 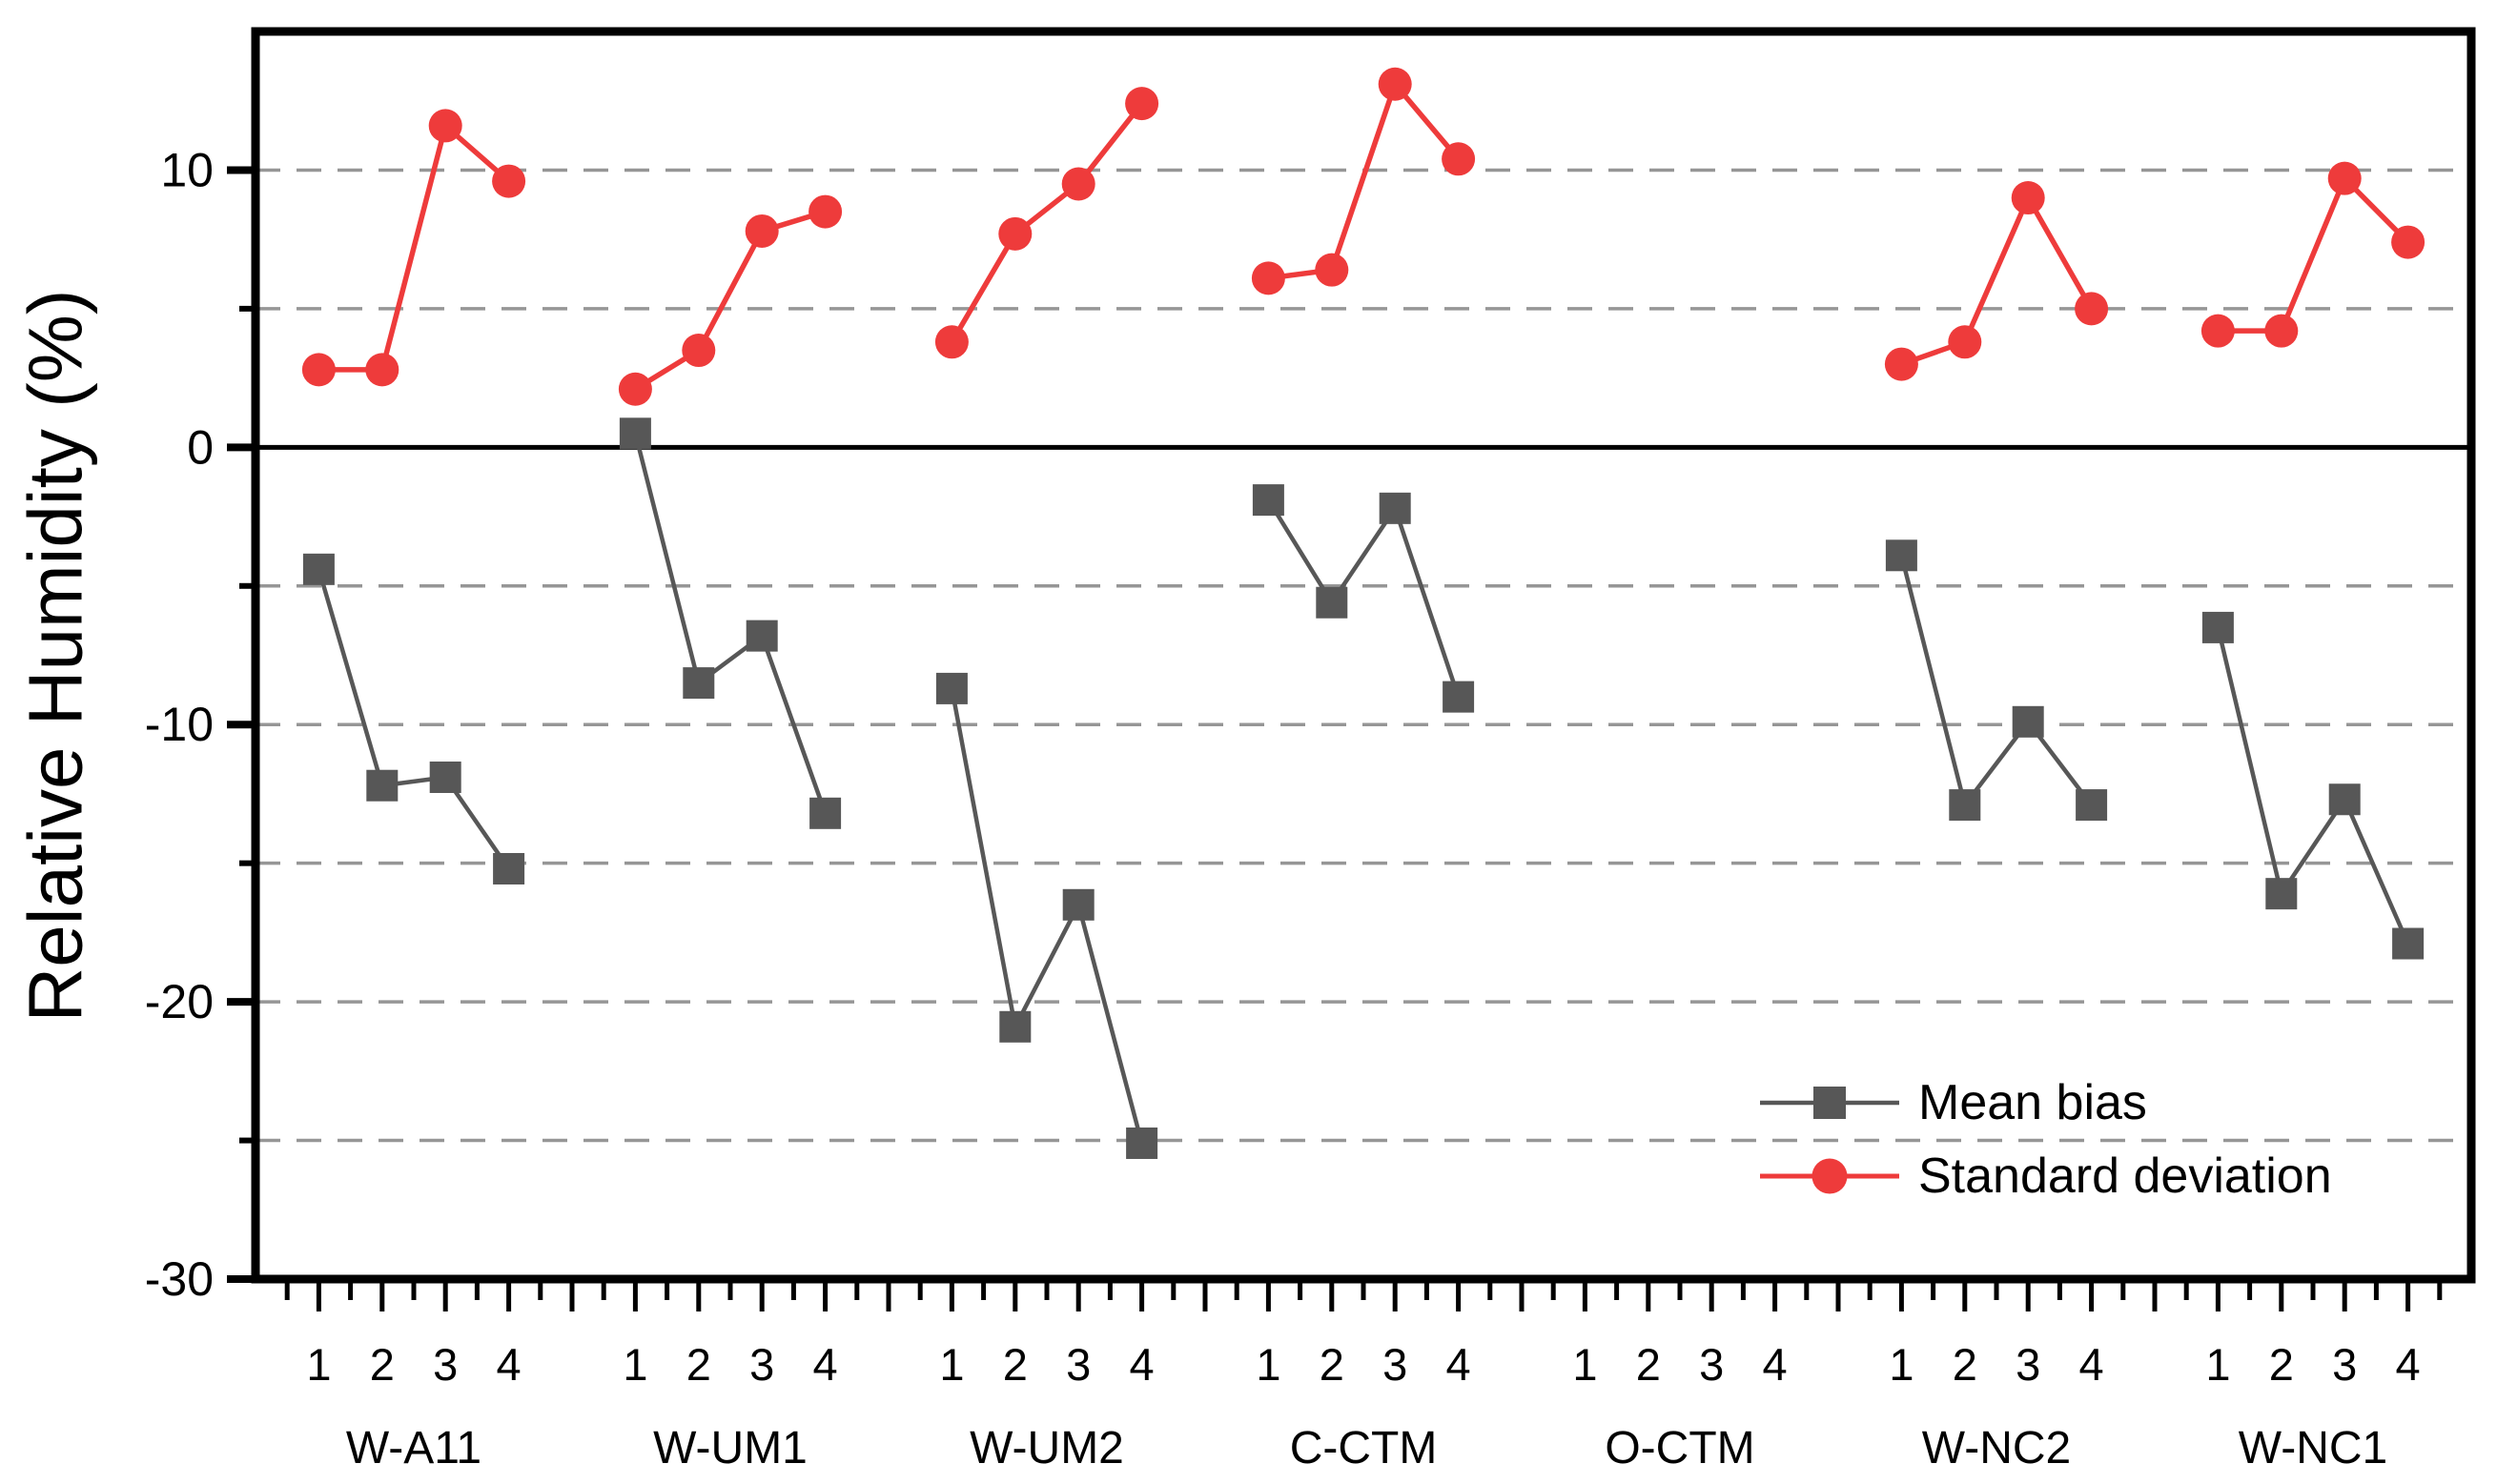 What do you see at coordinates (1047, 1449) in the screenshot?
I see `x-group-label: W-UM2` at bounding box center [1047, 1449].